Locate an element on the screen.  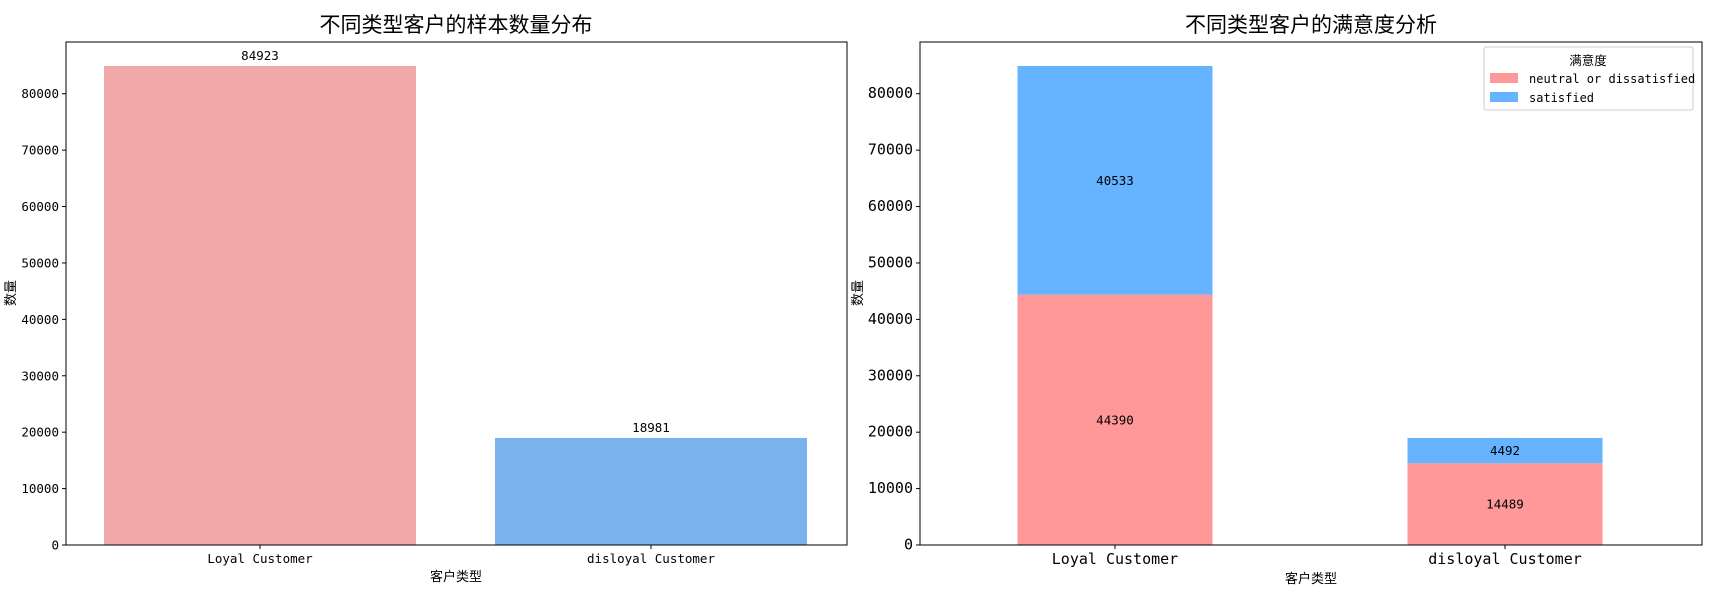
legend-title: 满意度 is located at coordinates (1588, 60).